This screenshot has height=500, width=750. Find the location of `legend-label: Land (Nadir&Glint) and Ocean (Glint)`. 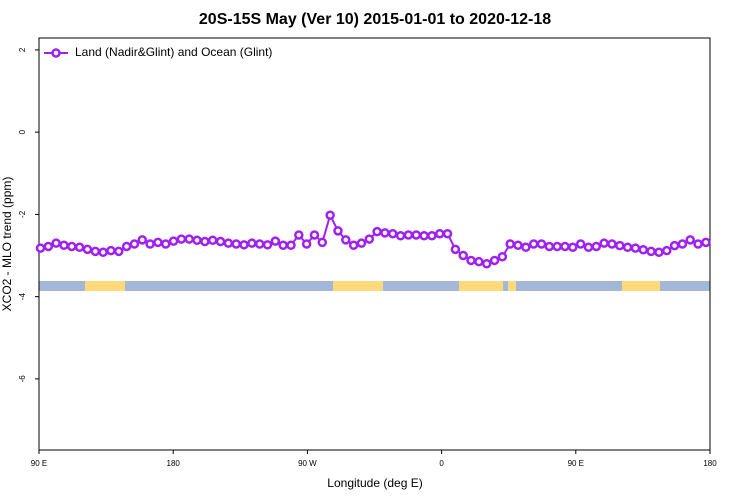

legend-label: Land (Nadir&Glint) and Ocean (Glint) is located at coordinates (173, 52).